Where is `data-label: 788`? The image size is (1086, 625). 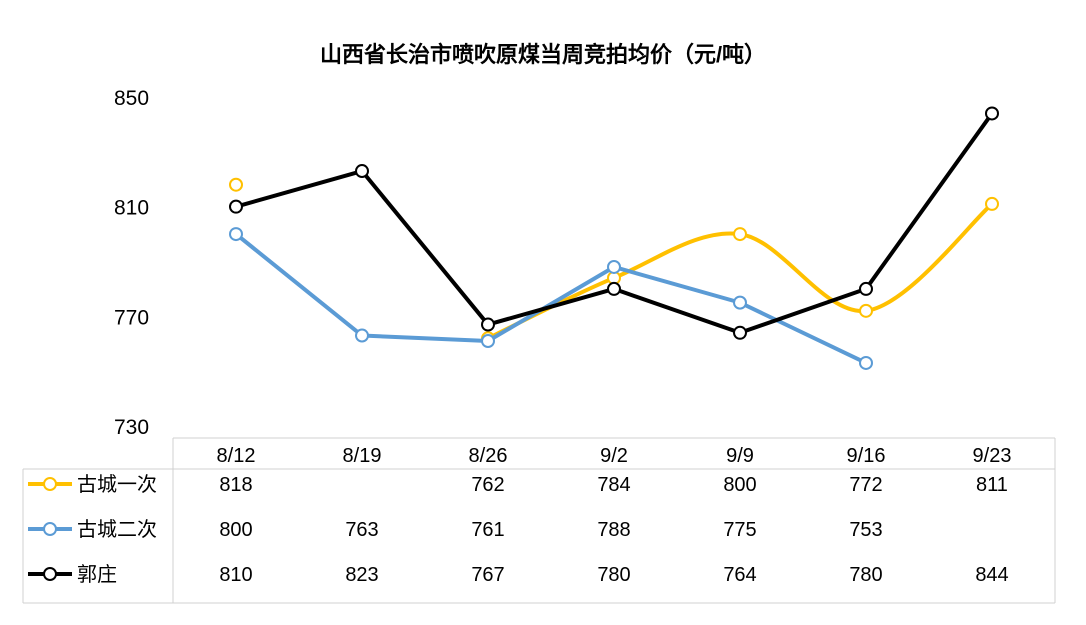
data-label: 788 is located at coordinates (613, 530).